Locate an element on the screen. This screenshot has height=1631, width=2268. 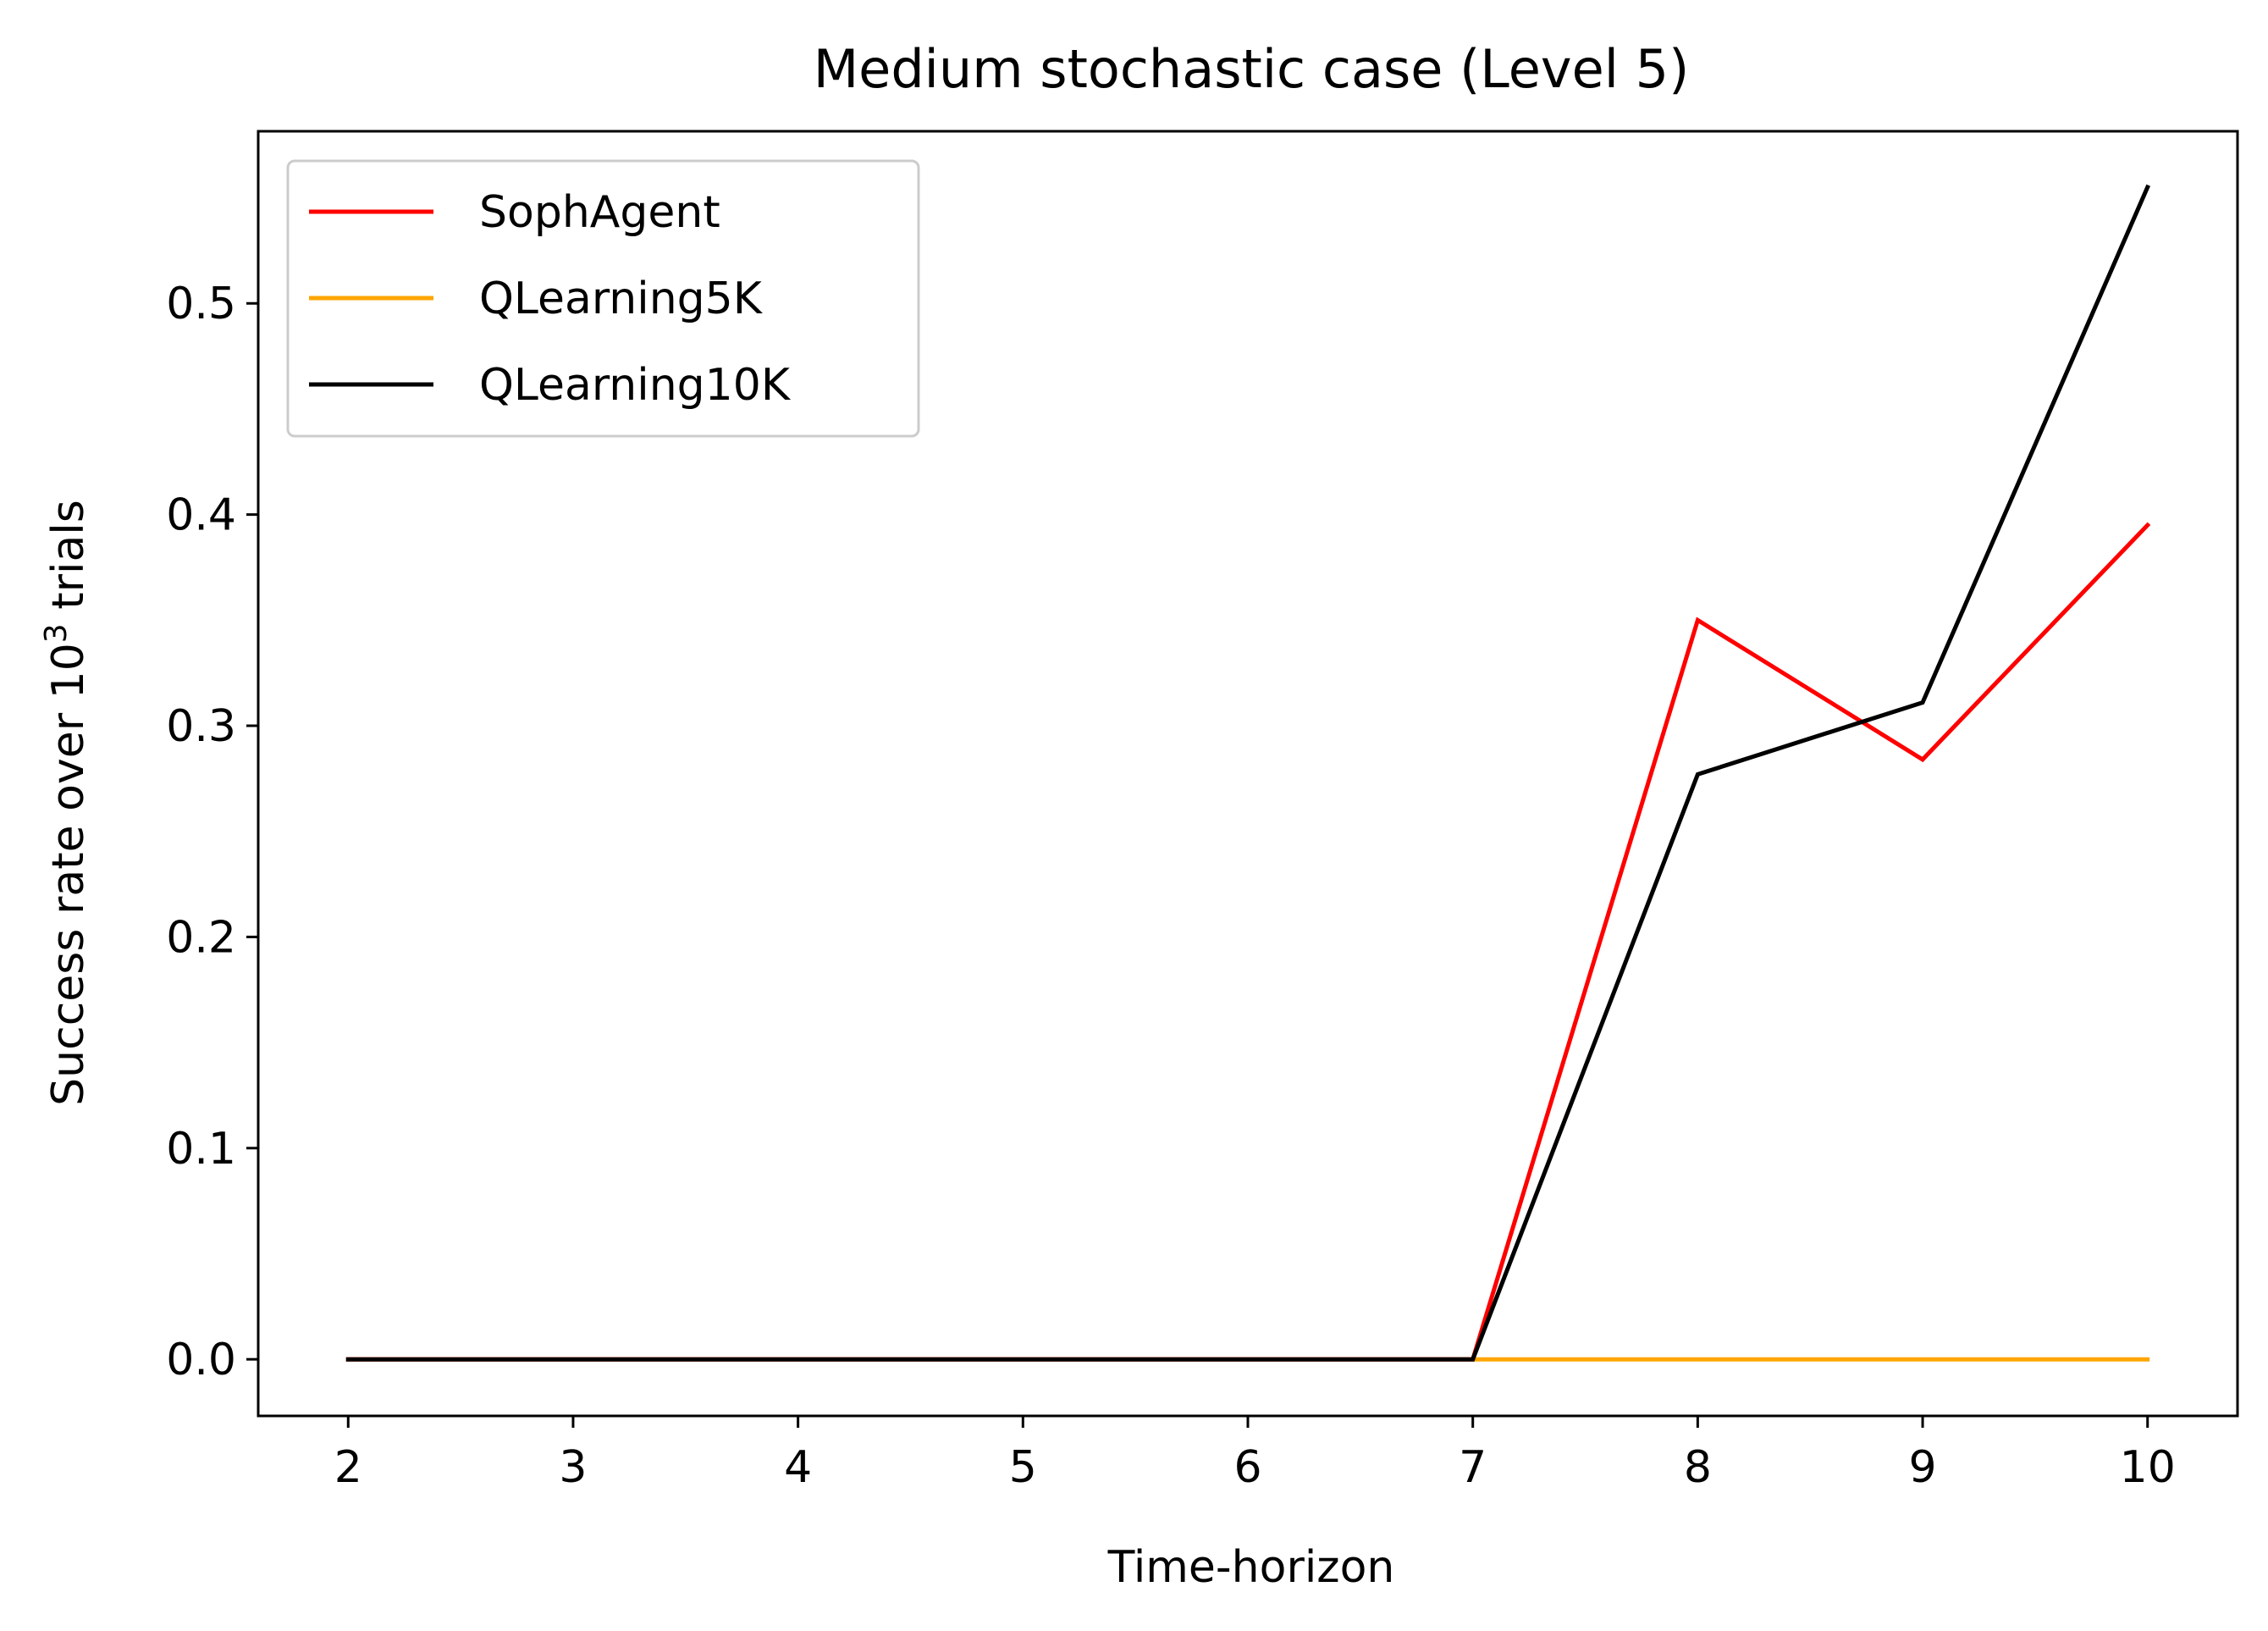
x-tick-label: 10 is located at coordinates (2148, 1467).